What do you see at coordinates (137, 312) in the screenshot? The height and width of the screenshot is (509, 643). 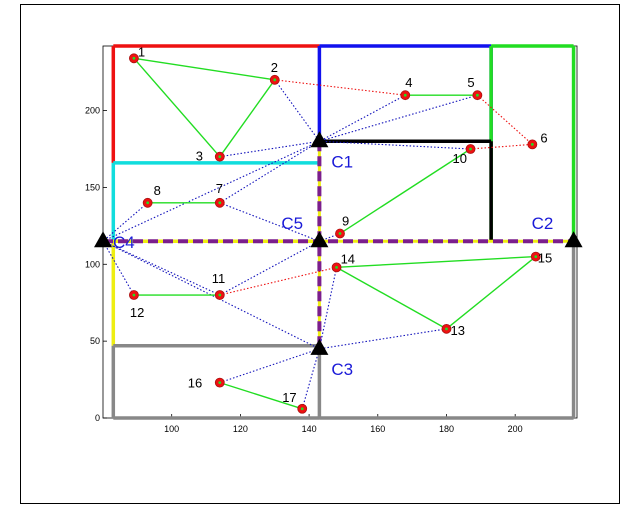 I see `node-label: 12` at bounding box center [137, 312].